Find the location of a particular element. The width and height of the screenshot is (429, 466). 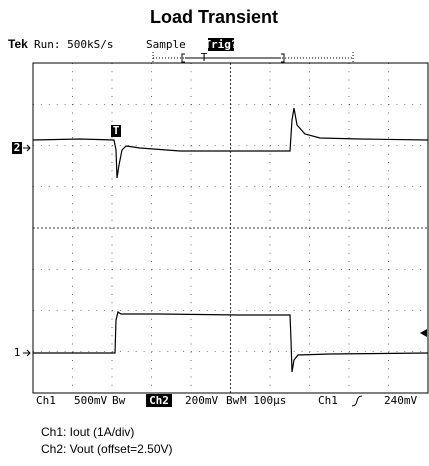

trigger-marker-bg is located at coordinates (116, 131).